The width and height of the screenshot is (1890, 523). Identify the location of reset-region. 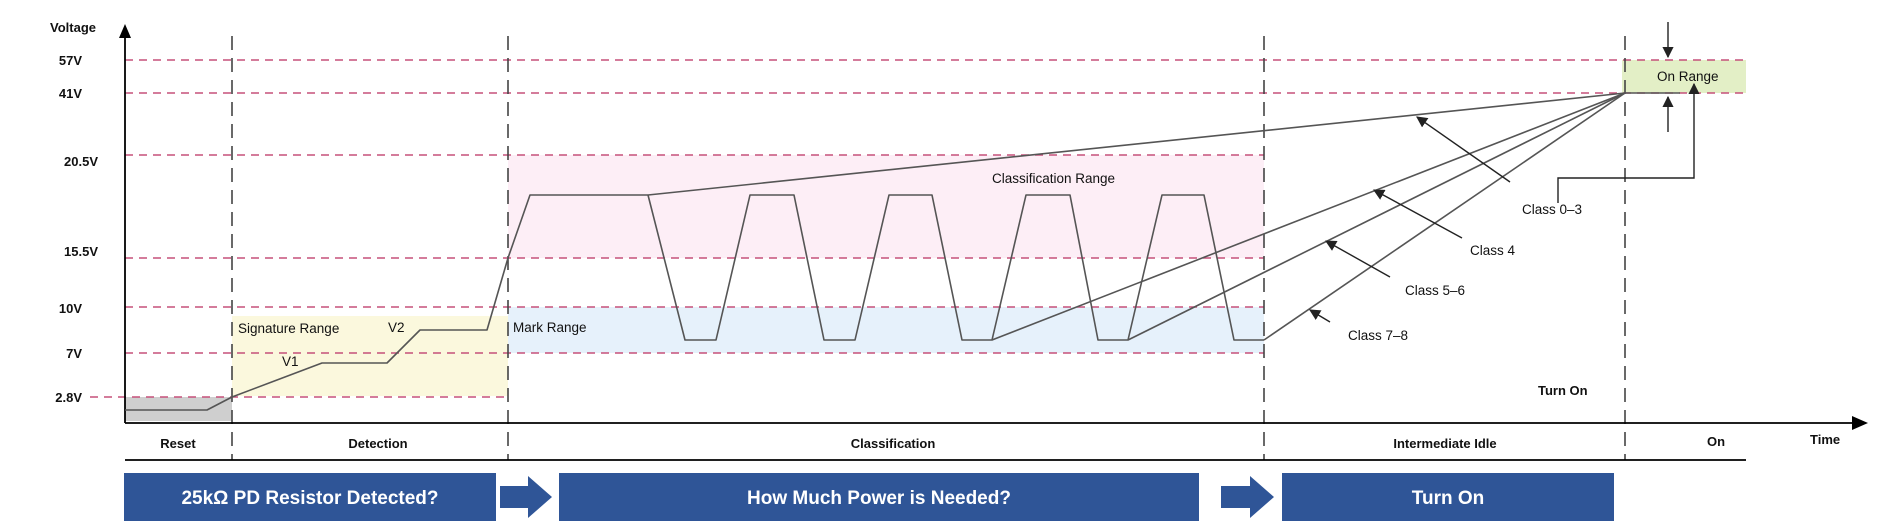
(178, 409).